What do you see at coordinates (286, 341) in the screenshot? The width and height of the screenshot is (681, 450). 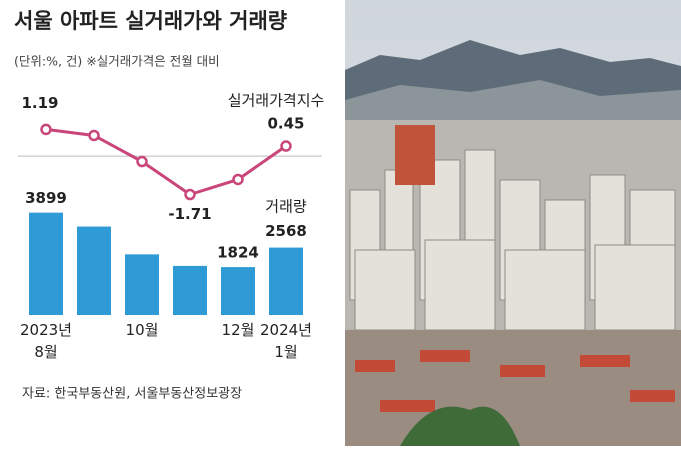 I see `x-tick-label: 2024년 1월` at bounding box center [286, 341].